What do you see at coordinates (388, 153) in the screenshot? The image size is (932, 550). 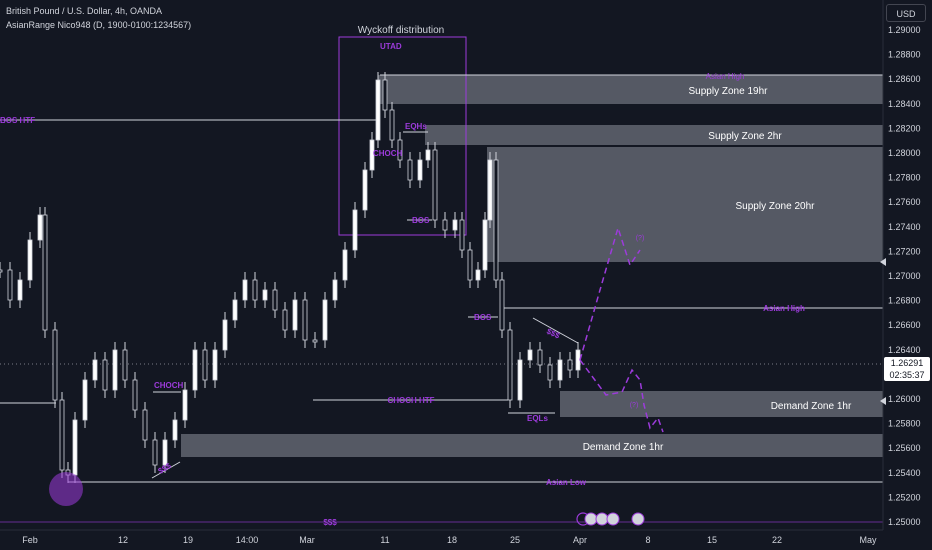 I see `choch-upper-label: CHOCH` at bounding box center [388, 153].